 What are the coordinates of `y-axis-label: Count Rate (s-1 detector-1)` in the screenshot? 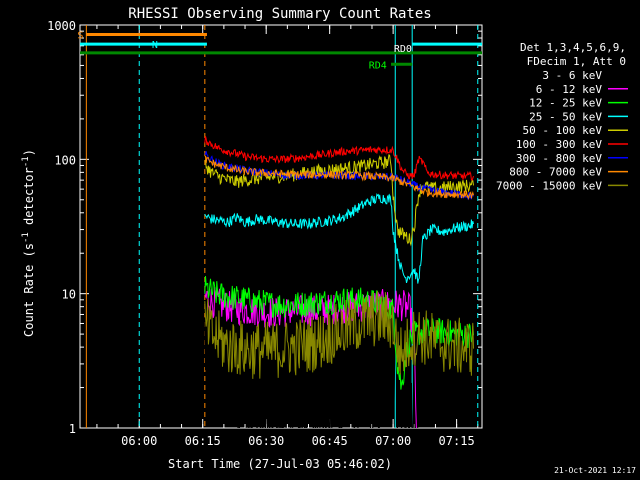 It's located at (28, 243).